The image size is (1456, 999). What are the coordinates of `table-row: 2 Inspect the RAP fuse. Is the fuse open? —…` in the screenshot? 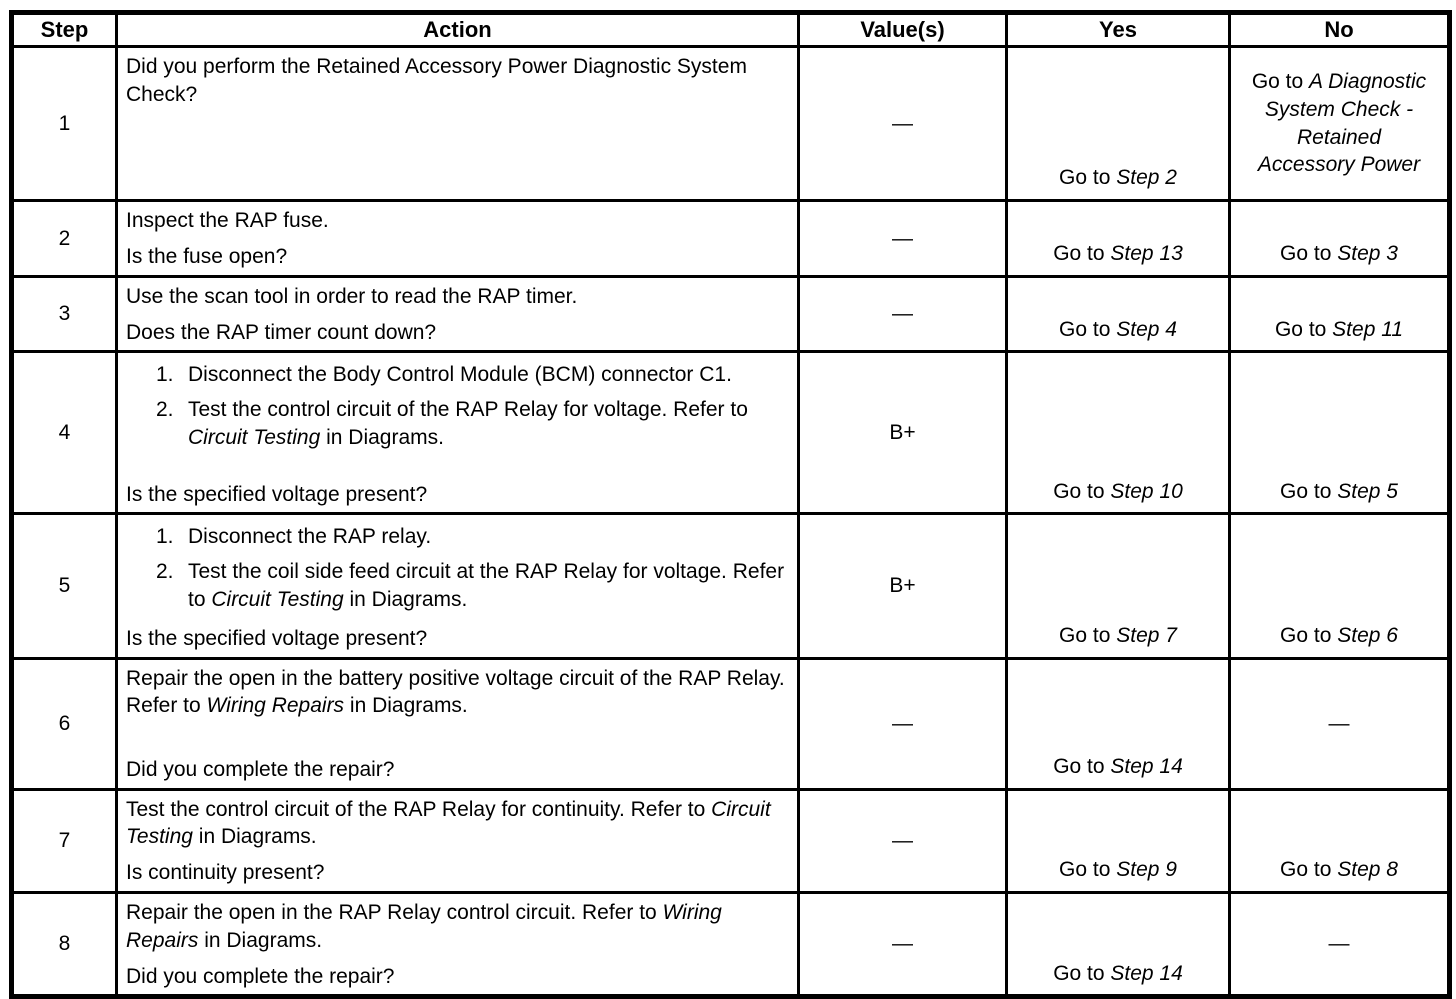 It's located at (730, 238).